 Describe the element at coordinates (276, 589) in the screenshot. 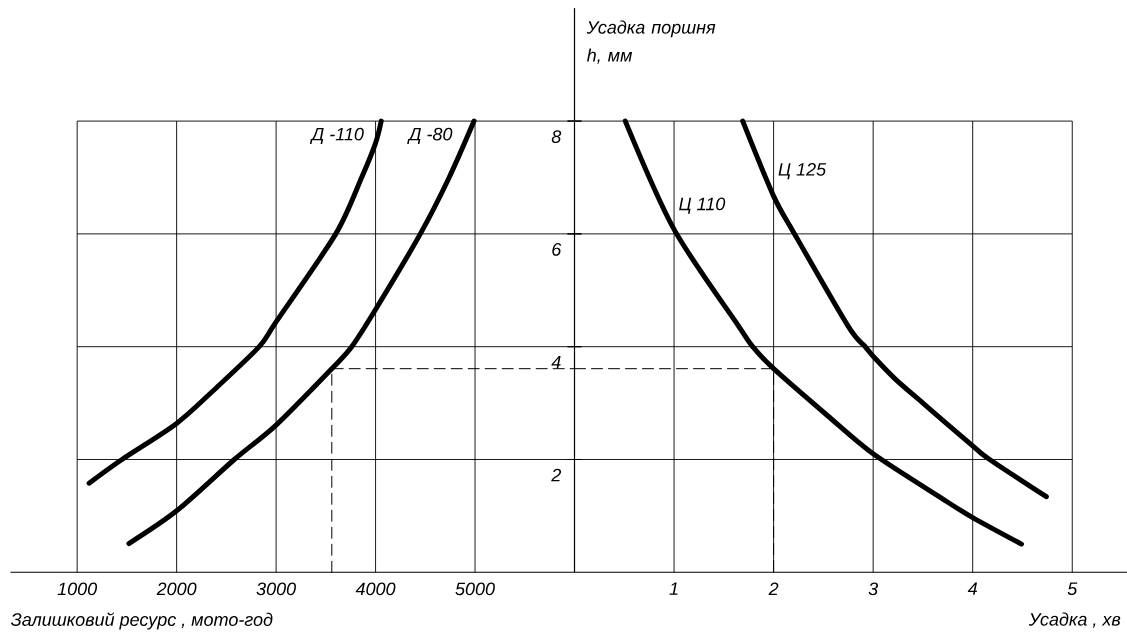

I see `x-tick-label: 3000` at that location.